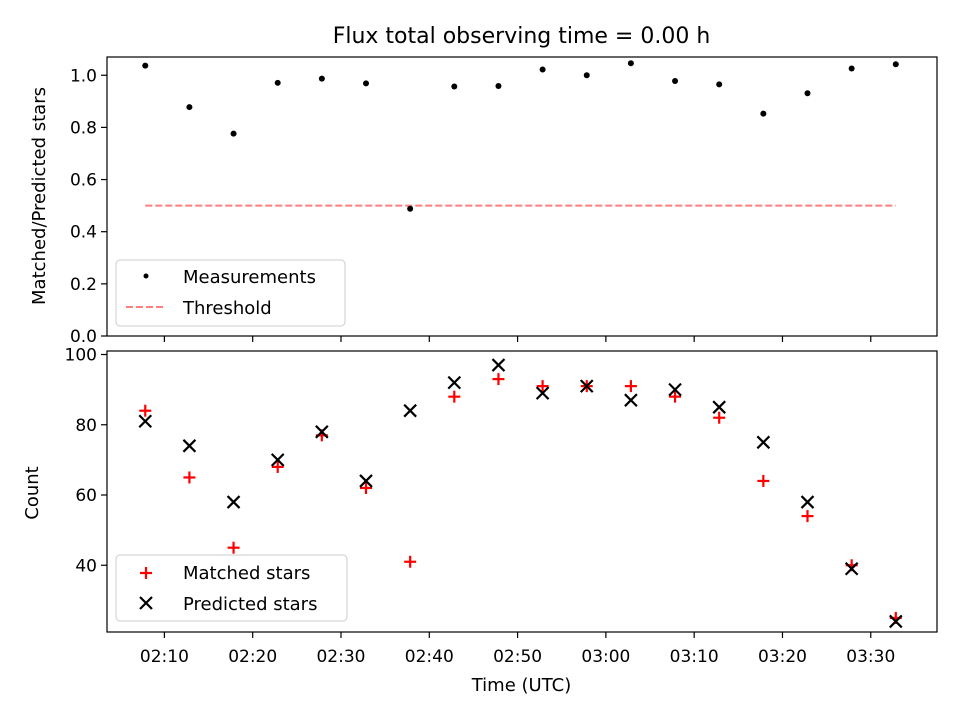 The image size is (960, 720). I want to click on x-tick-label-3: 02:40, so click(429, 657).